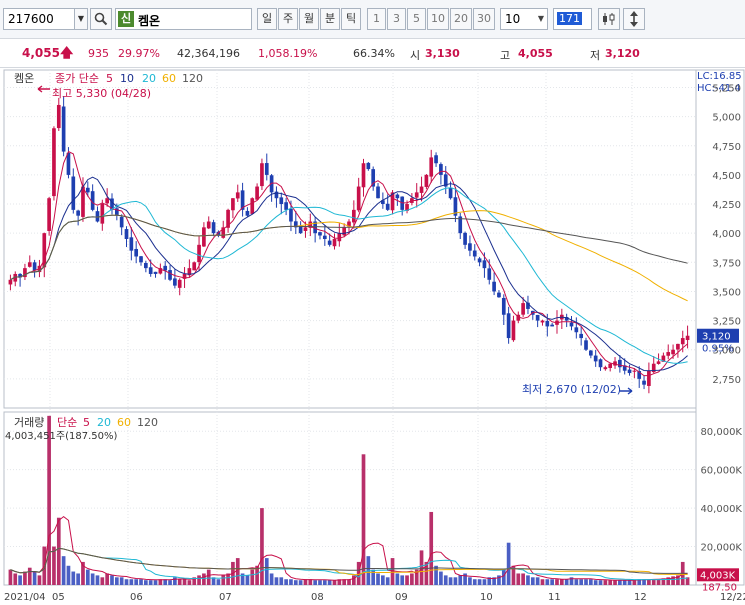 The width and height of the screenshot is (745, 605). What do you see at coordinates (288, 19) in the screenshot?
I see `period-week-button: 주` at bounding box center [288, 19].